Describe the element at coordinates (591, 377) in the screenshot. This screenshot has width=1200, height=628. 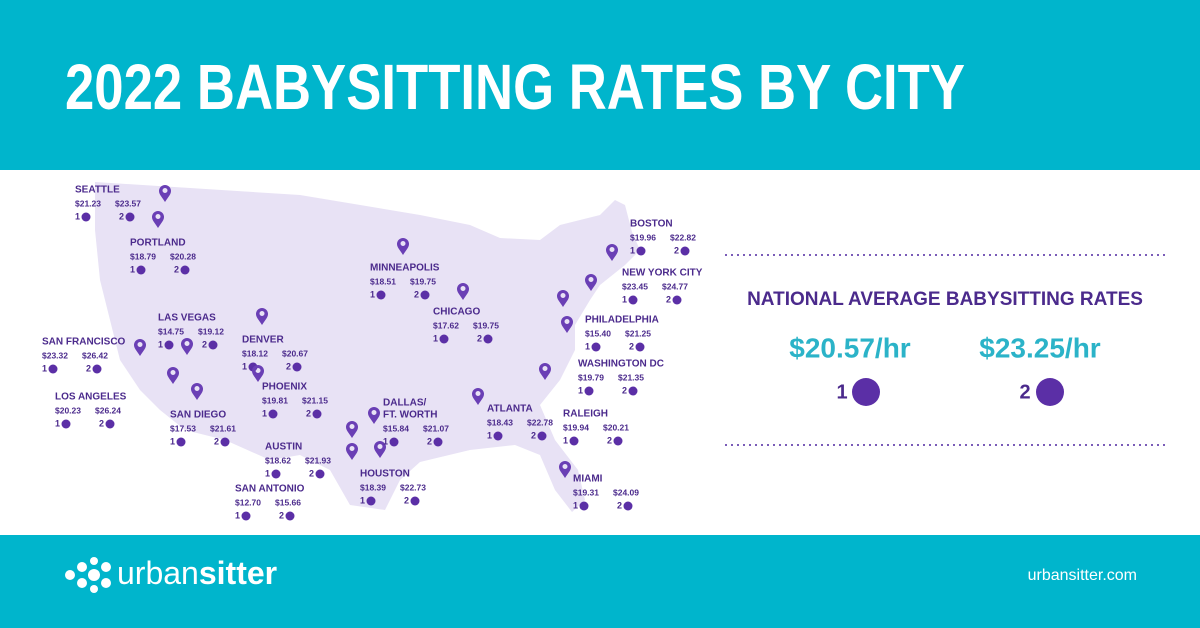
I see `rate: $19.79` at that location.